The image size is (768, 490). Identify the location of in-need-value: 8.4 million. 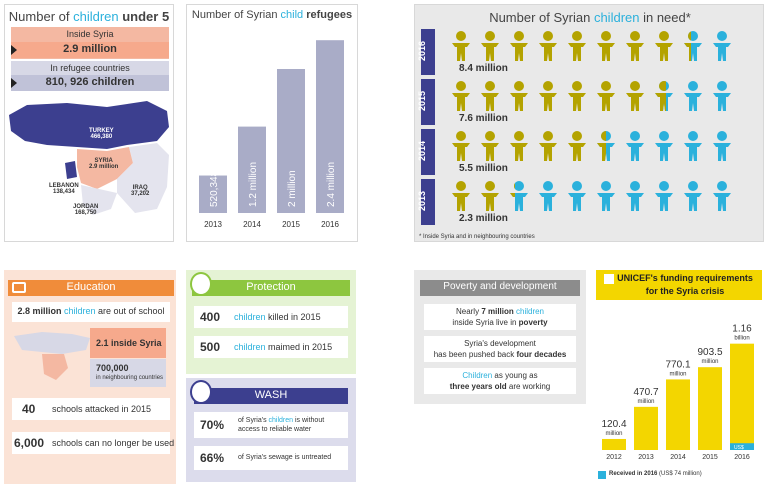
(483, 68).